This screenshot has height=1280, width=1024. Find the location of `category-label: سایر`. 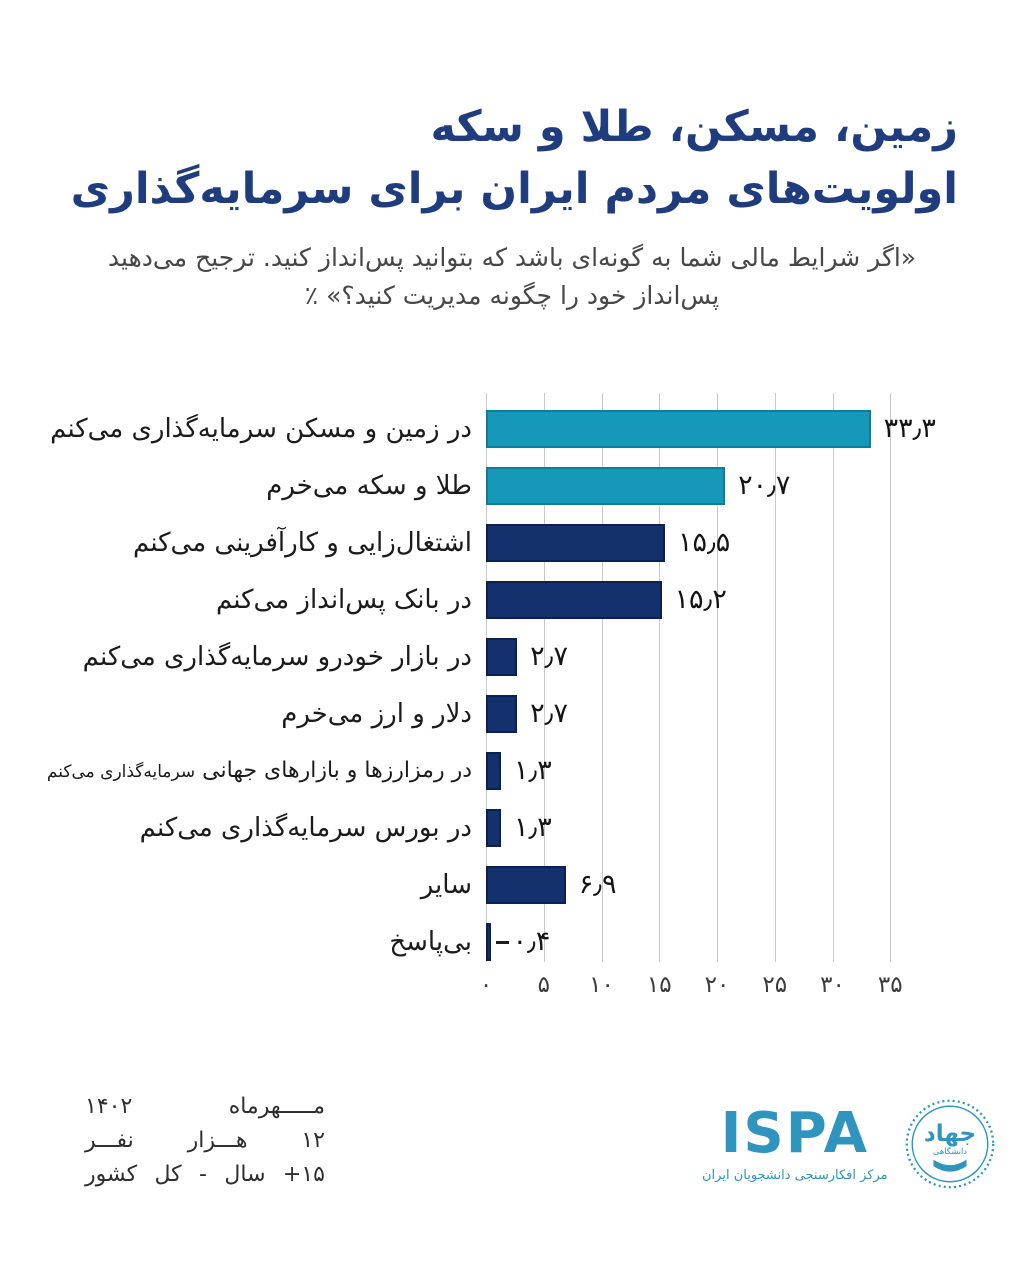

category-label: سایر is located at coordinates (446, 885).